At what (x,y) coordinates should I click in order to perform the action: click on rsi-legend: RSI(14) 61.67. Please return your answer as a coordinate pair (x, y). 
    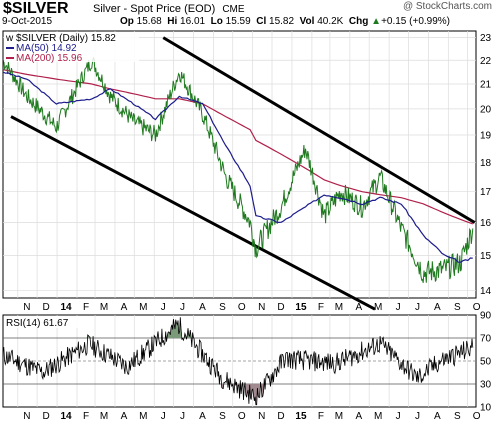
    Looking at the image, I should click on (37, 323).